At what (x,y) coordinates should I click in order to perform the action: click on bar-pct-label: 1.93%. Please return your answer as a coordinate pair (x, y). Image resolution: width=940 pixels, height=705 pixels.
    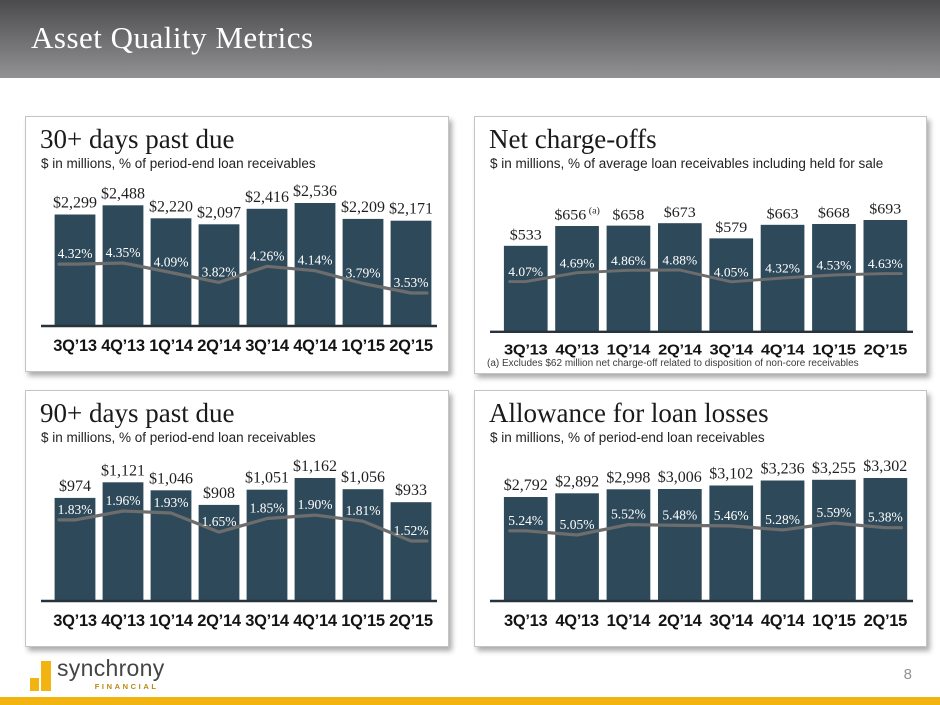
    Looking at the image, I should click on (171, 502).